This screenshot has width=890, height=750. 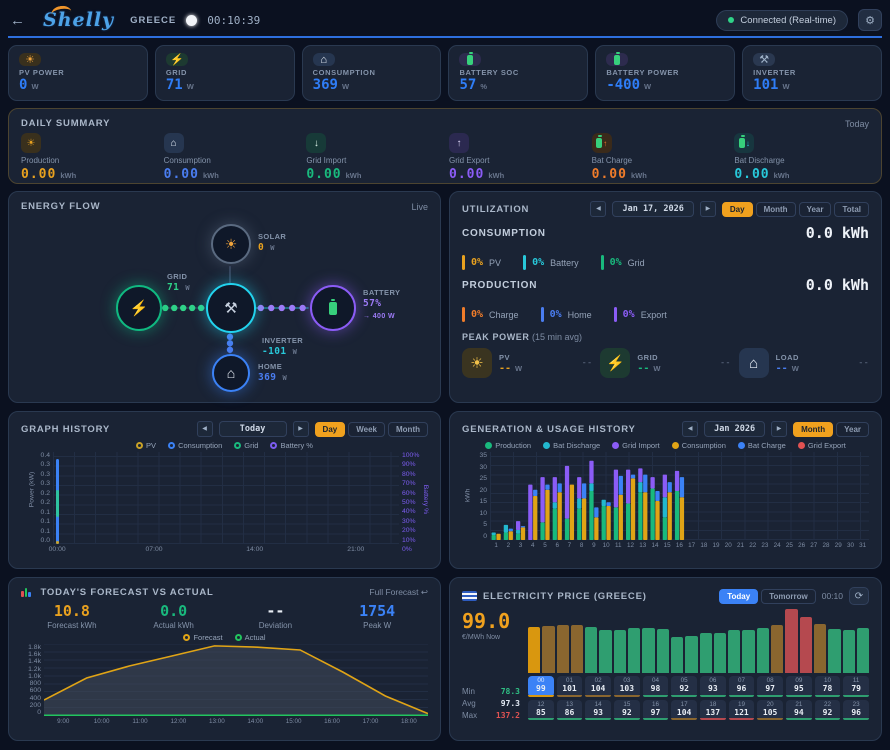 I want to click on price-cell-underline-icon, so click(x=569, y=719).